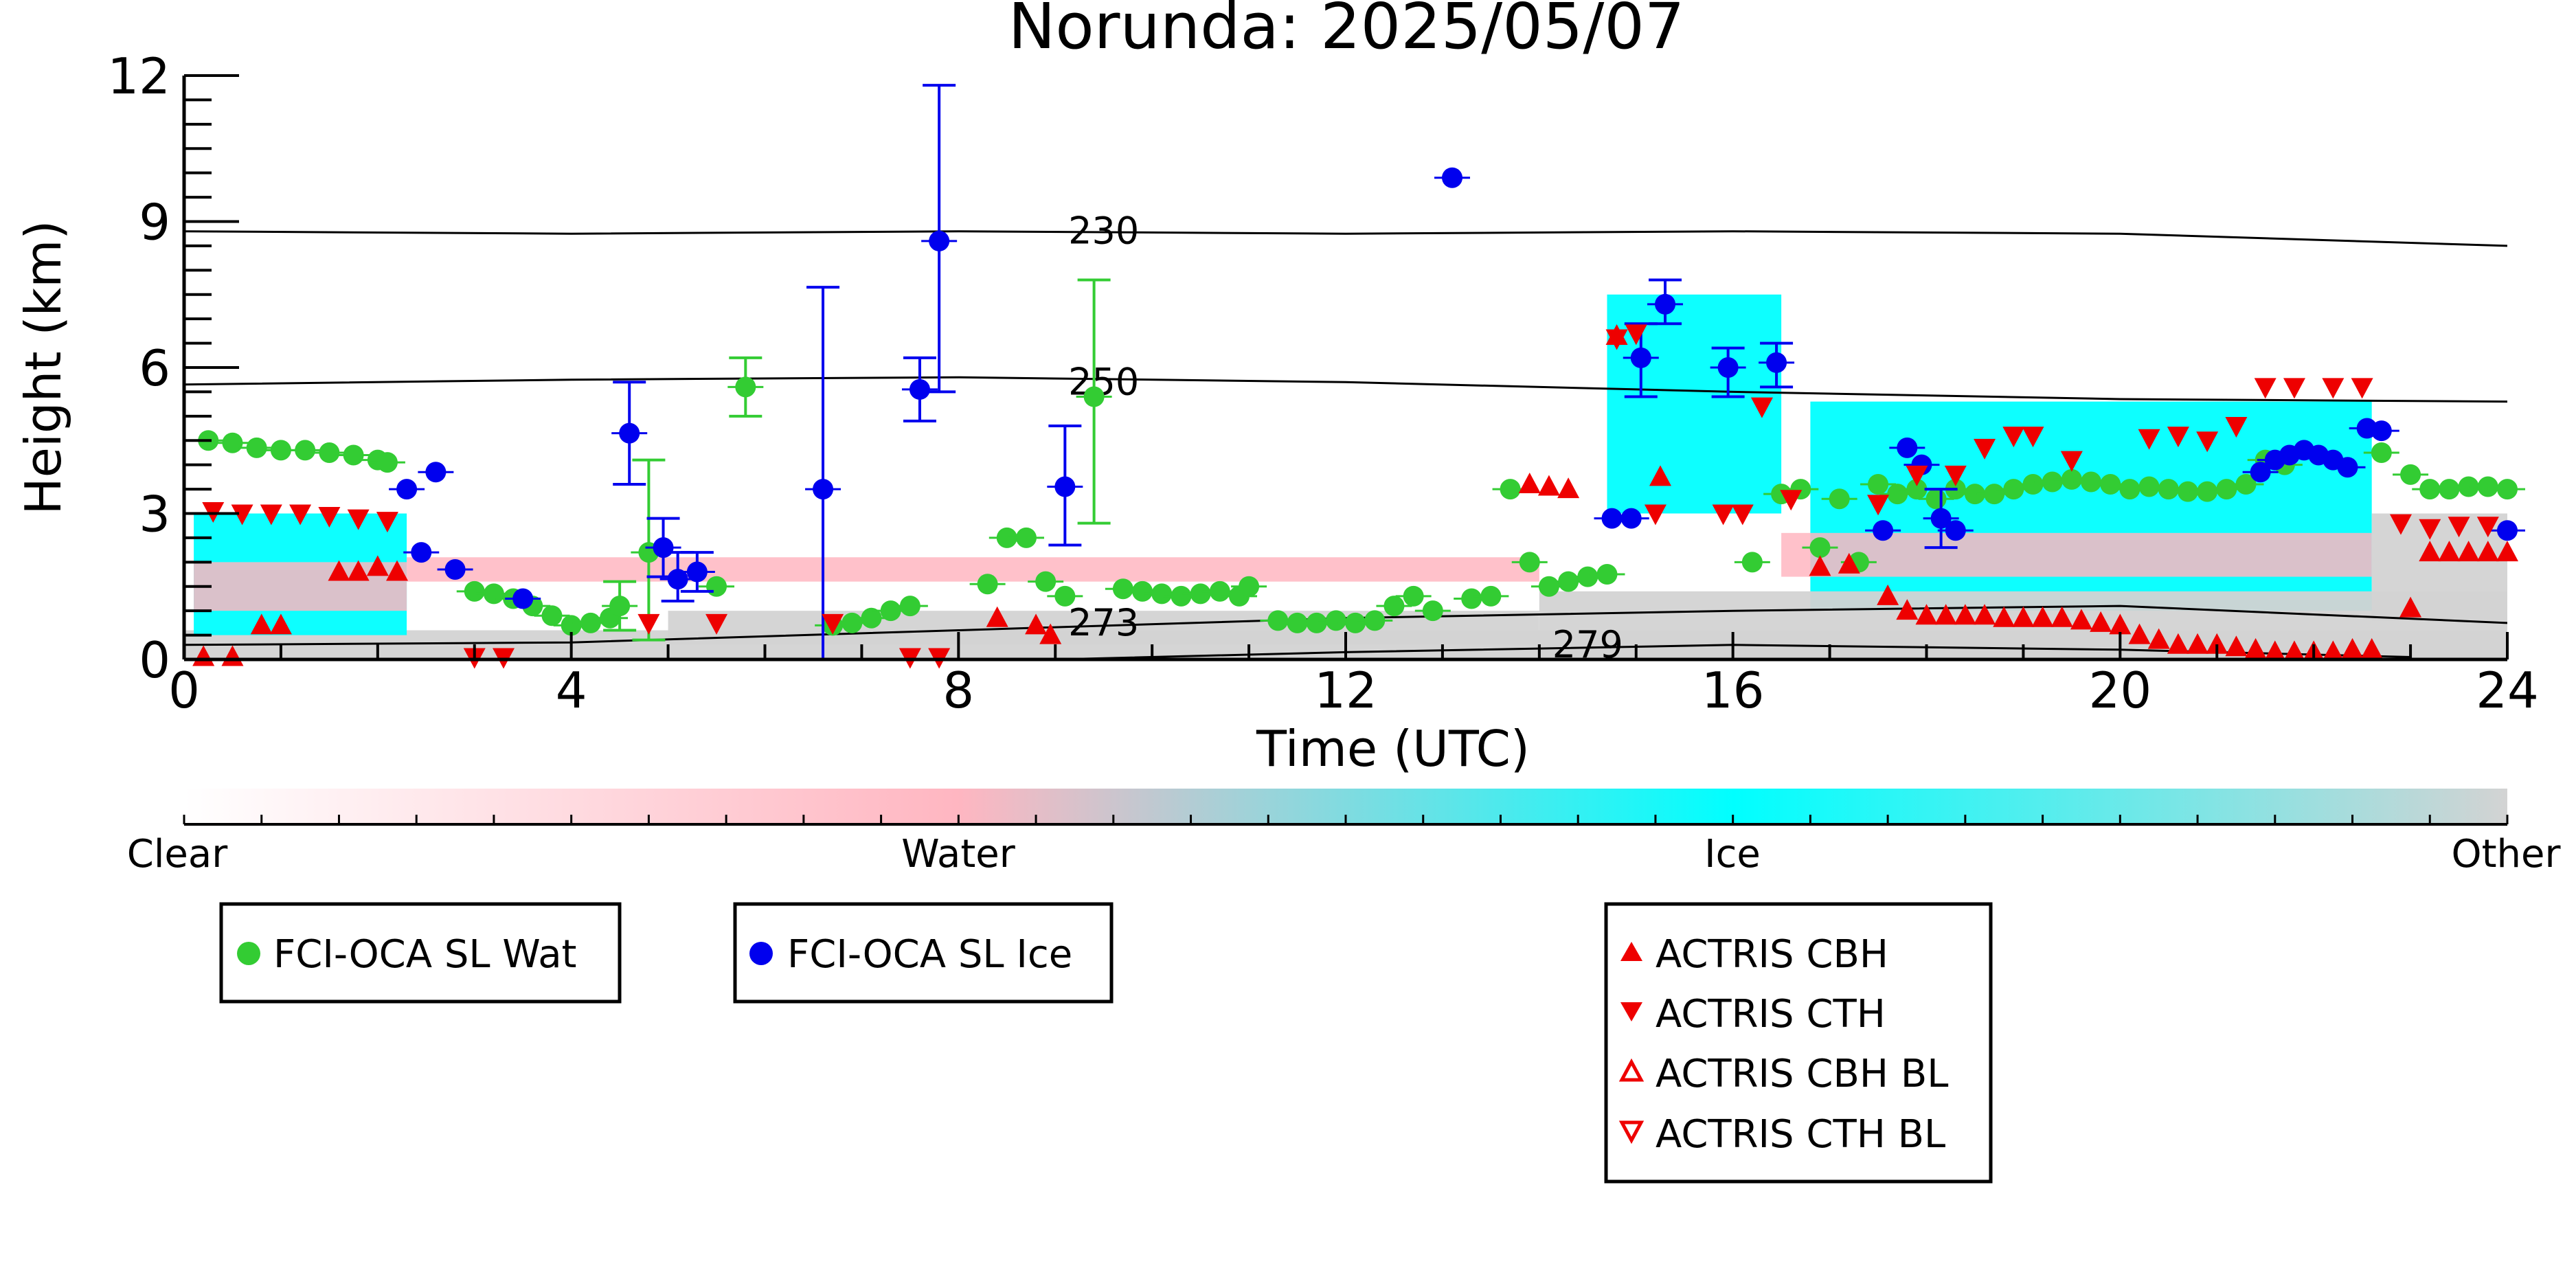 This screenshot has width=2576, height=1288. What do you see at coordinates (248, 953) in the screenshot?
I see `legend-marker-wat` at bounding box center [248, 953].